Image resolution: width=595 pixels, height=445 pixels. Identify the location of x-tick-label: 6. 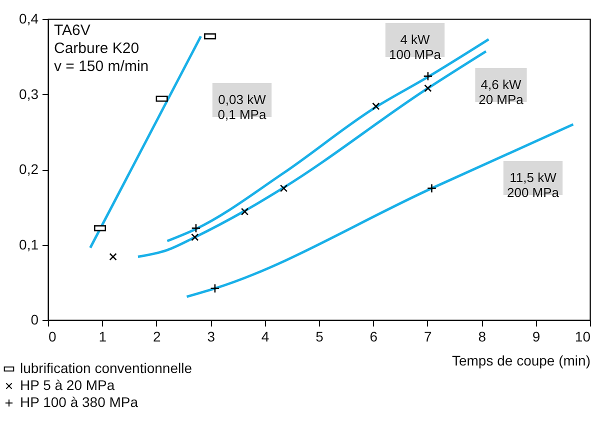
(374, 336).